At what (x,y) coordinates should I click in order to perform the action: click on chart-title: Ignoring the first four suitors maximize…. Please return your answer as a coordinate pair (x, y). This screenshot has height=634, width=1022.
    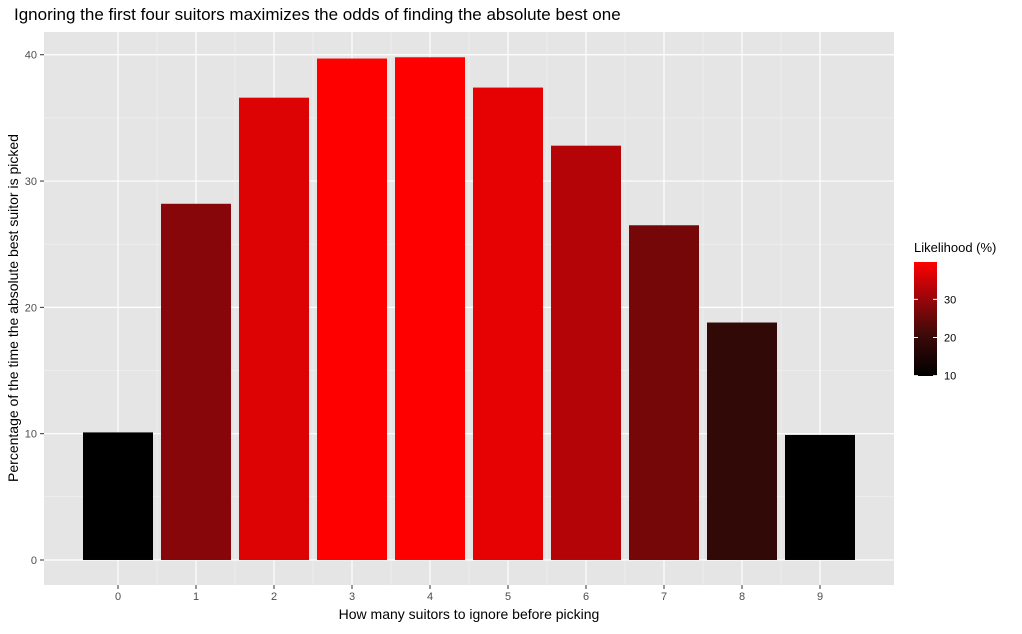
    Looking at the image, I should click on (317, 14).